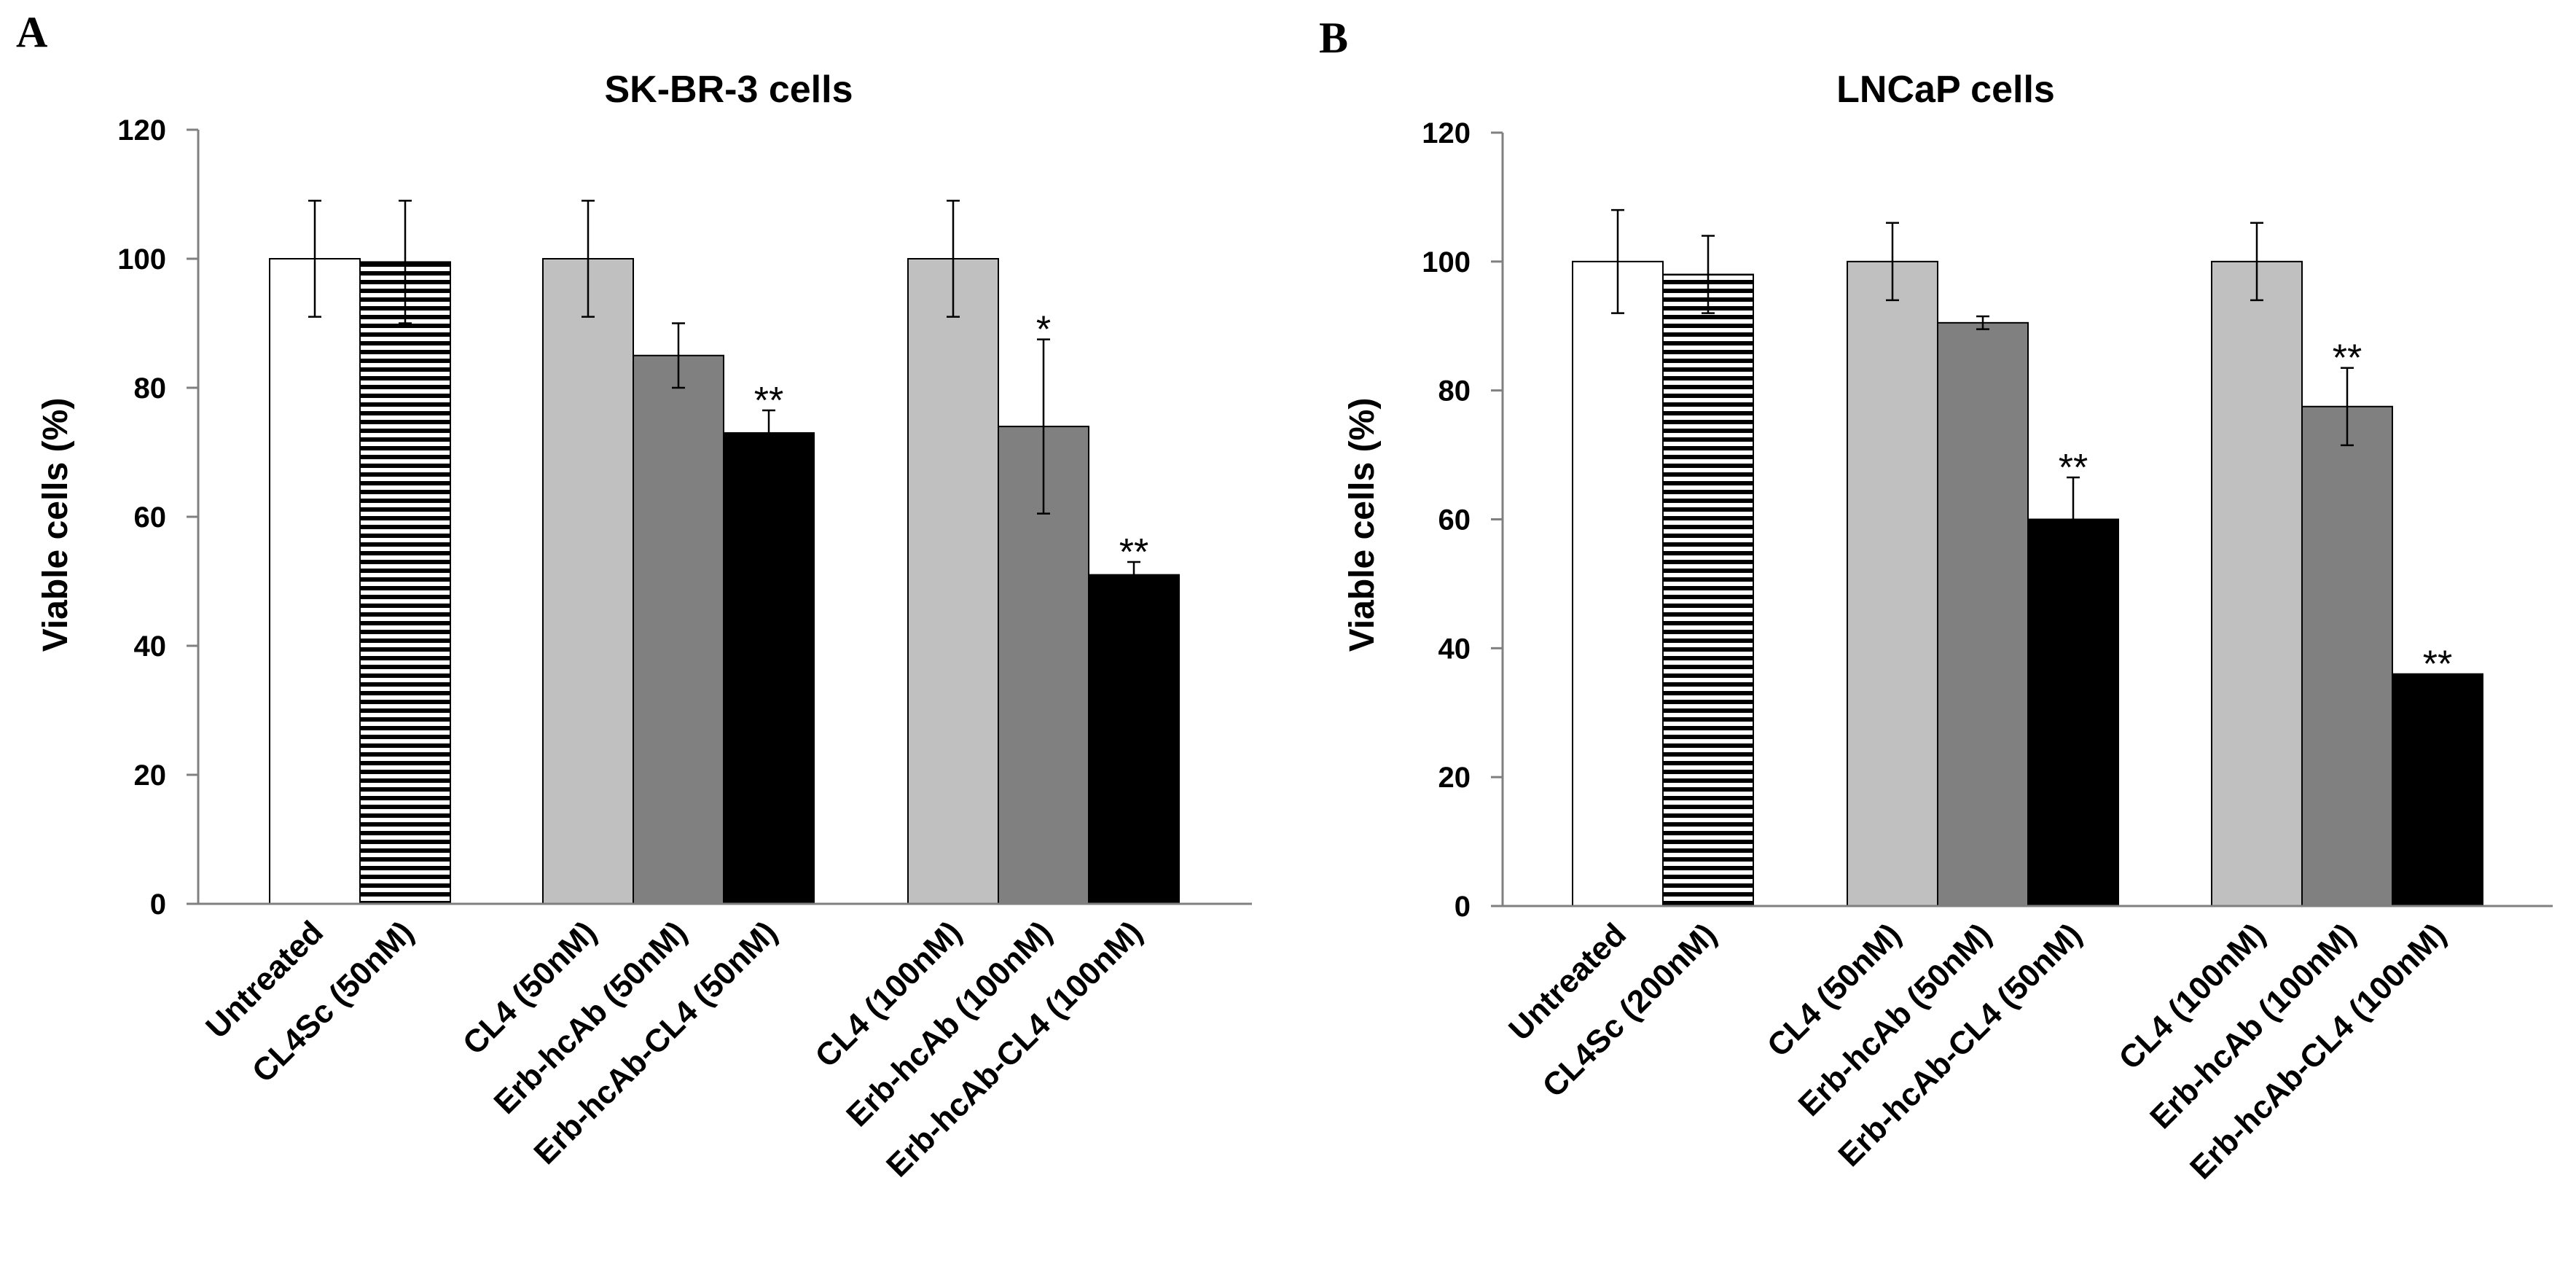 The height and width of the screenshot is (1269, 2576). Describe the element at coordinates (333, 1001) in the screenshot. I see `x-tick-label: CL4Sc (50nM)` at that location.